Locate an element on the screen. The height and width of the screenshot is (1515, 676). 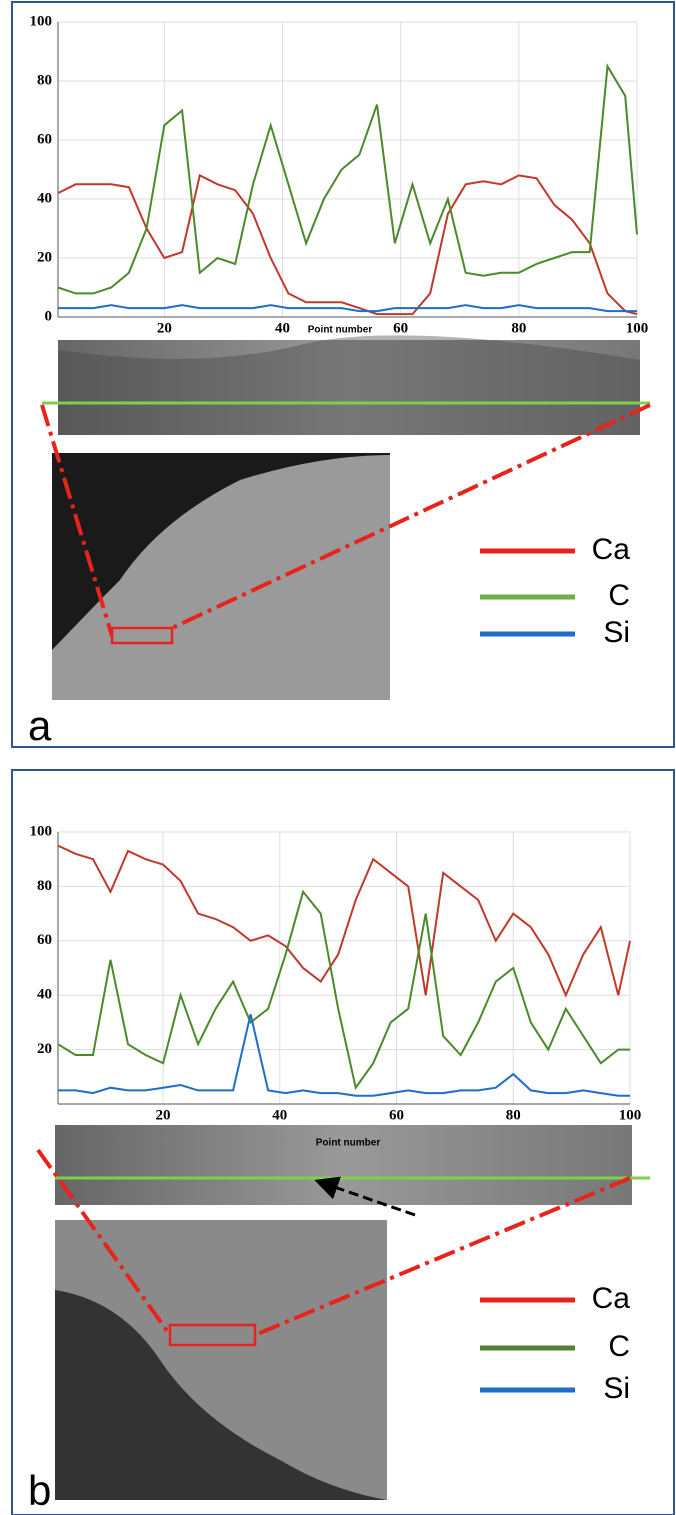
region-box is located at coordinates (212, 1335).